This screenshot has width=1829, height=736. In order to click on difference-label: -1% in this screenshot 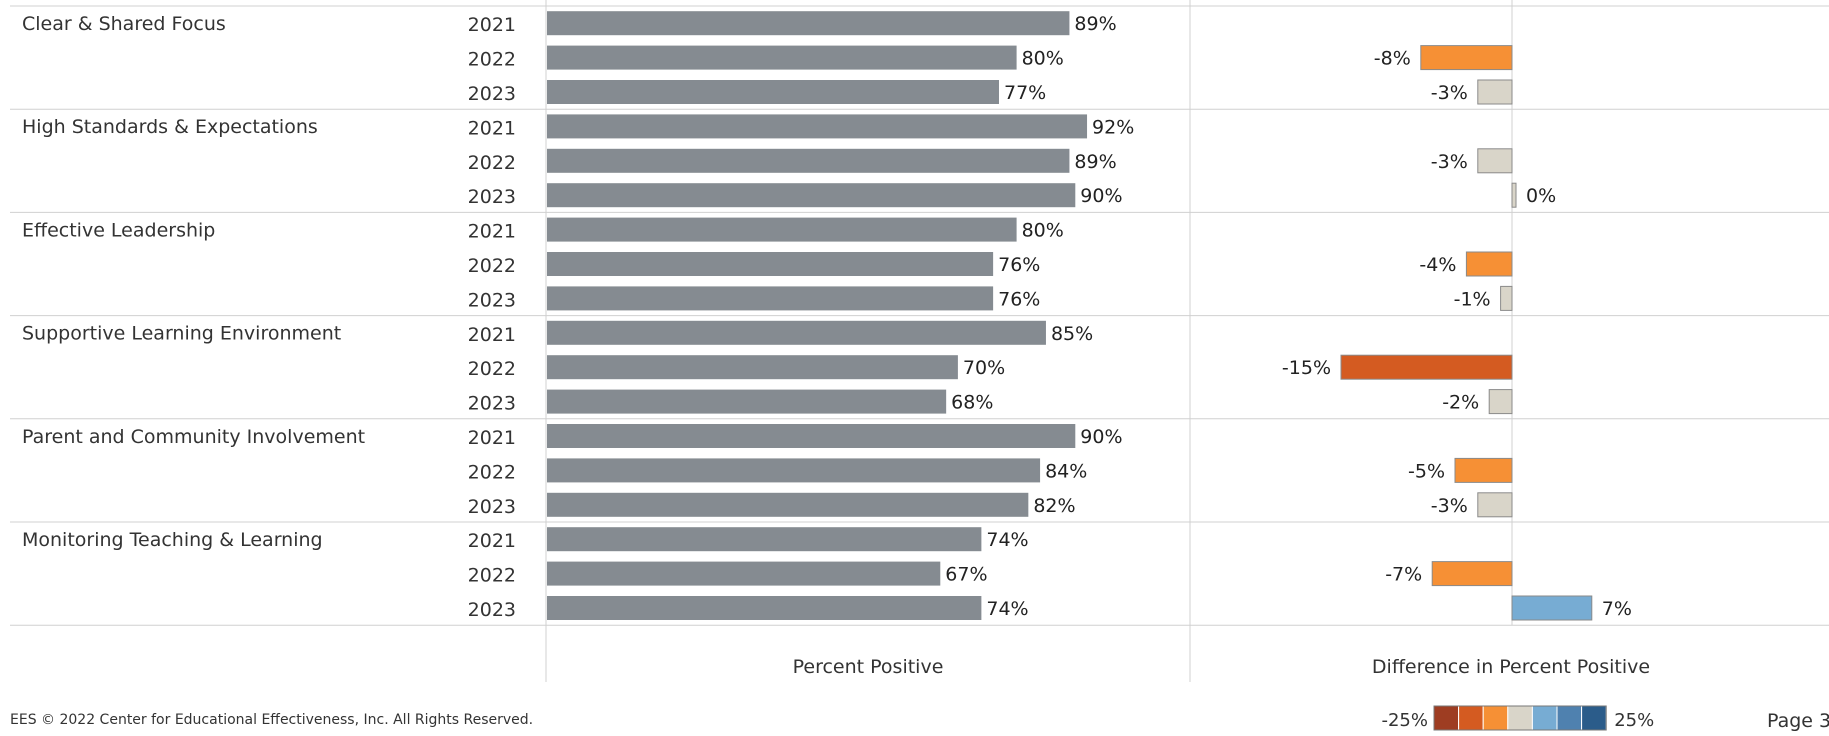, I will do `click(1472, 299)`.